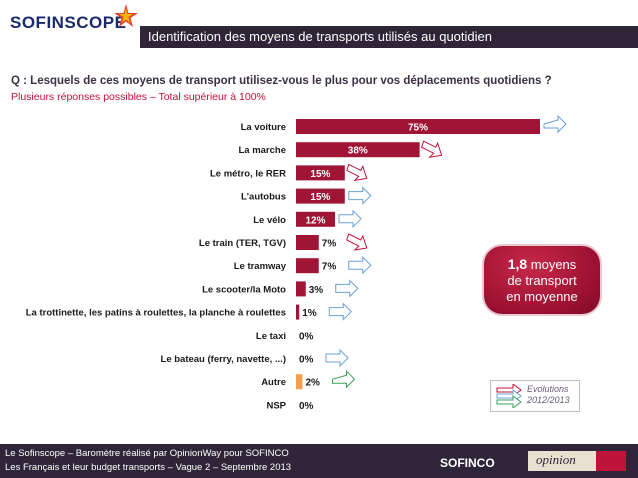 This screenshot has height=478, width=638. Describe the element at coordinates (260, 266) in the screenshot. I see `category-label: Le tramway` at that location.